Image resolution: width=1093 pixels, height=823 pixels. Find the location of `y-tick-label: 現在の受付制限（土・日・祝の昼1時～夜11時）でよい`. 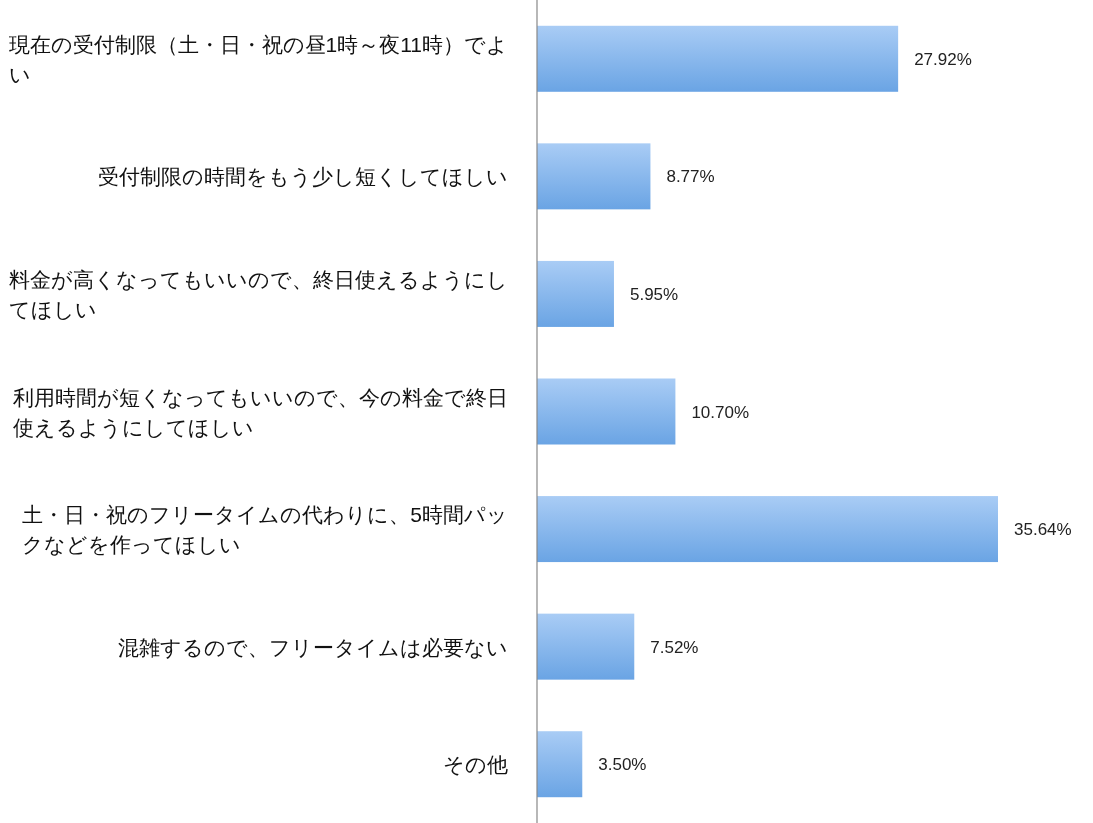

y-tick-label: 現在の受付制限（土・日・祝の昼1時～夜11時）でよい is located at coordinates (258, 59).